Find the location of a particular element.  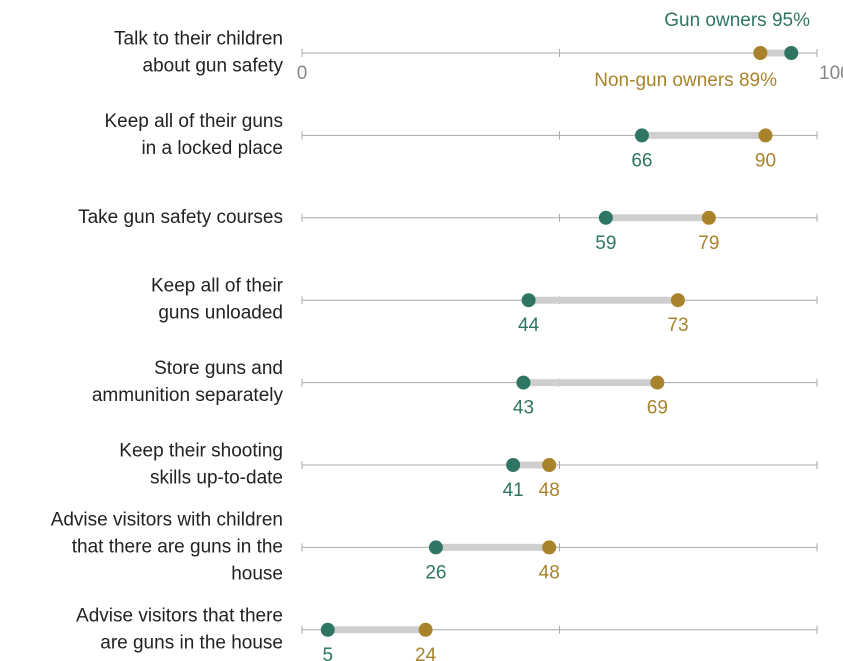

series-name: Non-gun owners is located at coordinates (663, 80).